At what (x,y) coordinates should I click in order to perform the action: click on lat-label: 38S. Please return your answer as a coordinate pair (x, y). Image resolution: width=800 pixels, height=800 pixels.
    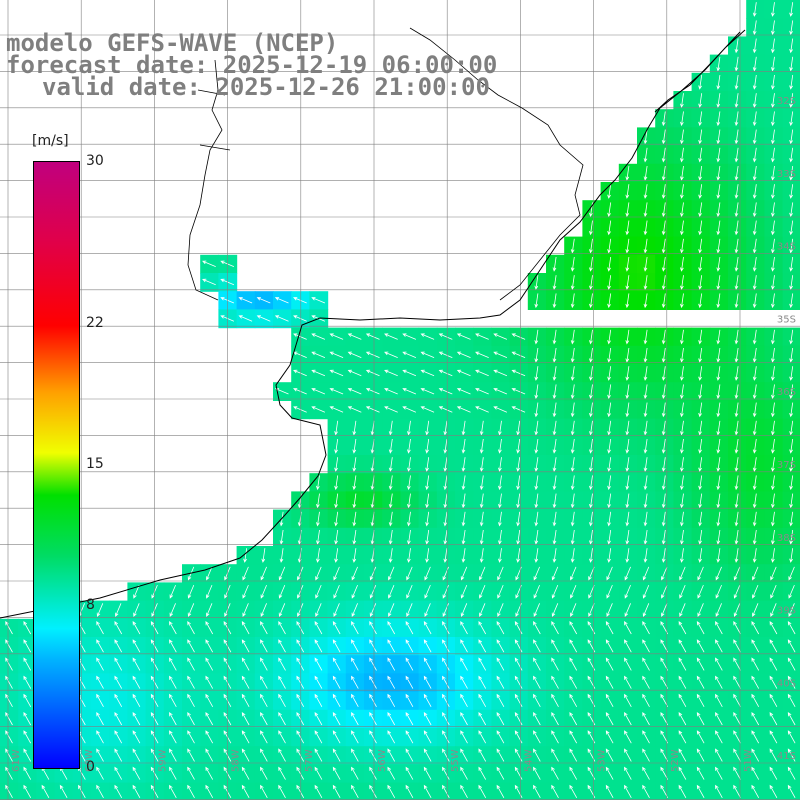
    Looking at the image, I should click on (786, 538).